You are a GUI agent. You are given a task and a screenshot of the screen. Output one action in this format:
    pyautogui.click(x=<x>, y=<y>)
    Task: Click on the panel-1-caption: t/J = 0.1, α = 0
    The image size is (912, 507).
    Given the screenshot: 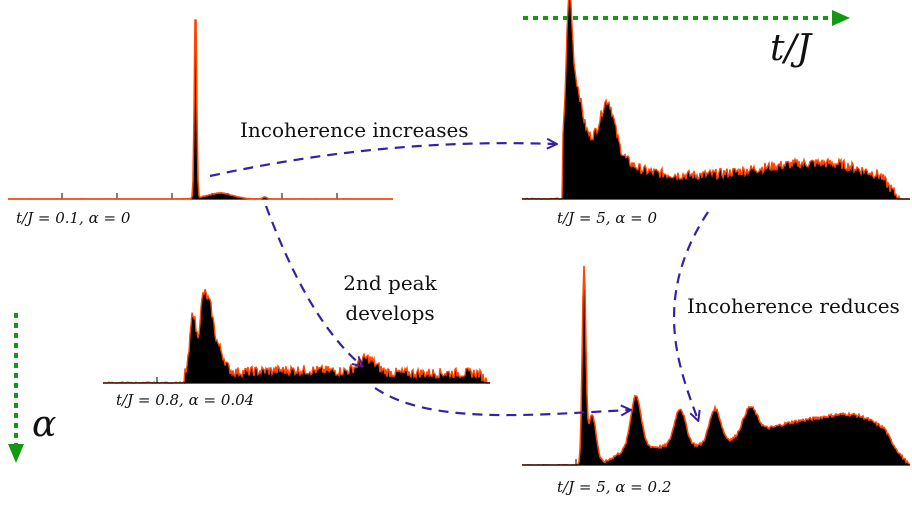 What is the action you would take?
    pyautogui.click(x=73, y=218)
    